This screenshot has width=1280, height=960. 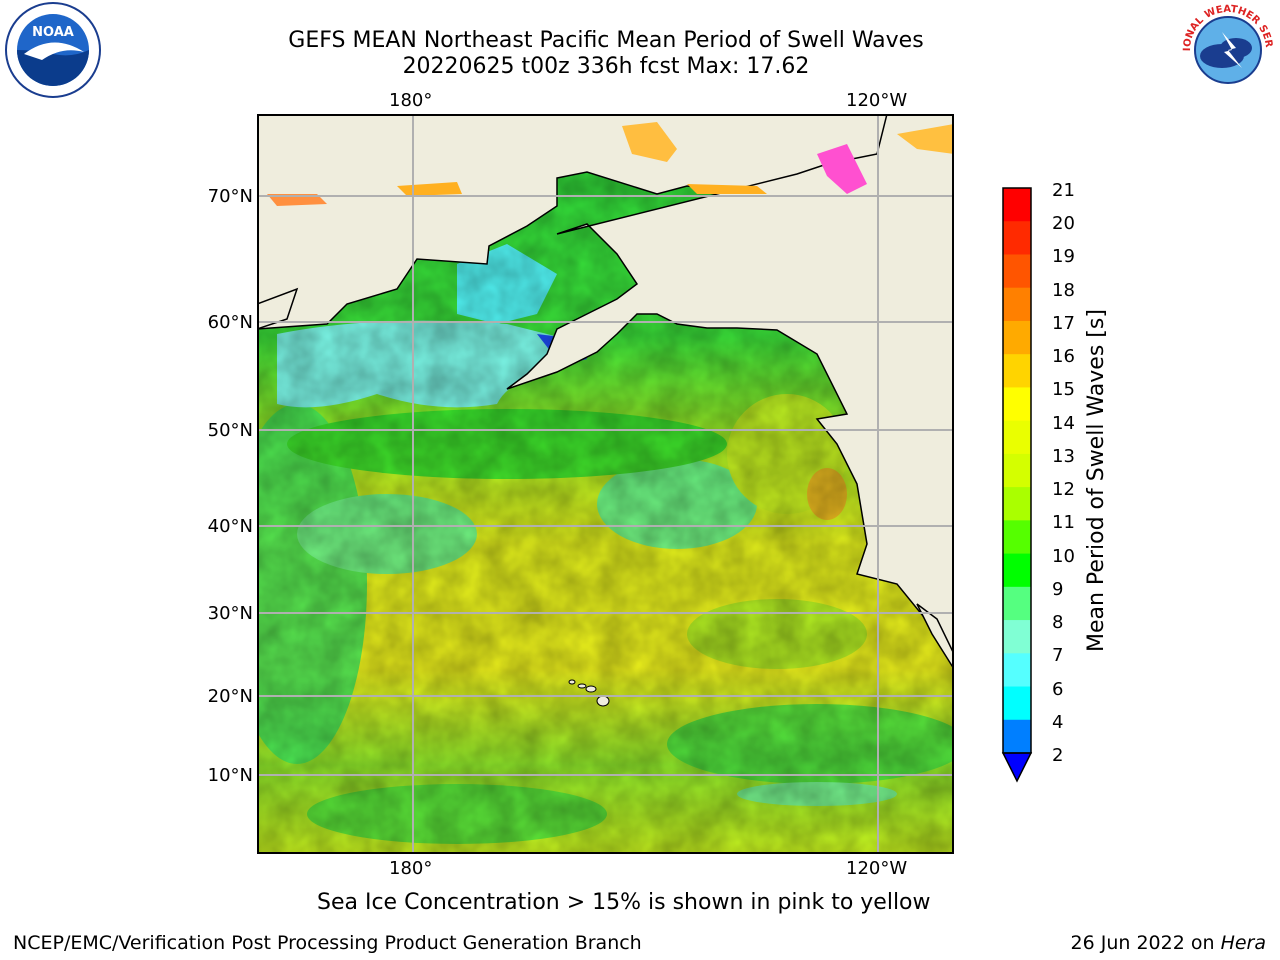 I want to click on hawaii-islands, so click(x=589, y=693).